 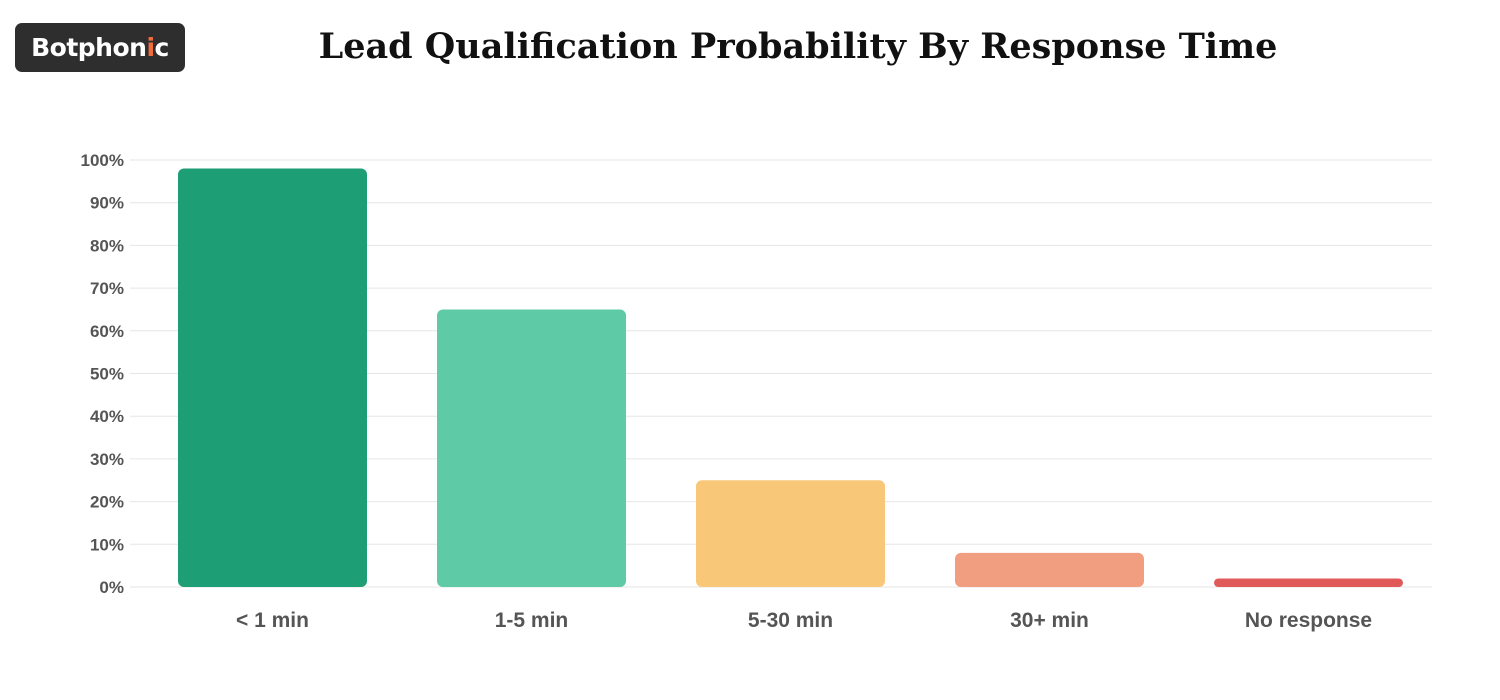 What do you see at coordinates (107, 544) in the screenshot?
I see `y-tick-label: 10%` at bounding box center [107, 544].